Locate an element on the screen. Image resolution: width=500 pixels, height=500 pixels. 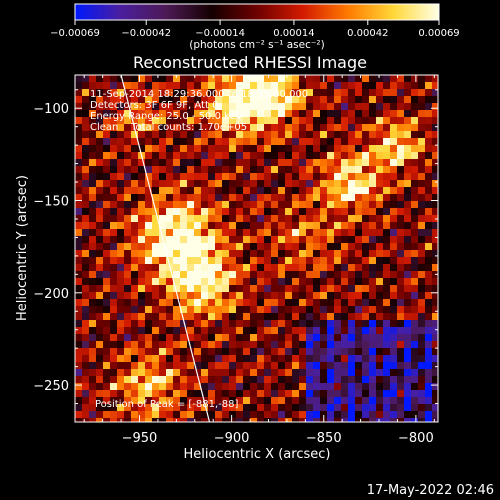
colorbar-tick-label: 0.00069 is located at coordinates (438, 33).